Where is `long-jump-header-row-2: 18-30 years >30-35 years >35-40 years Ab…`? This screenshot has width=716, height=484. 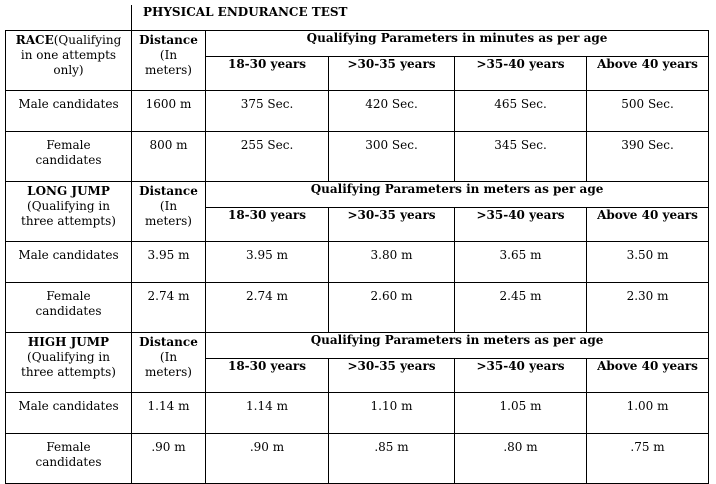
long-jump-header-row-2: 18-30 years >30-35 years >35-40 years Ab… is located at coordinates (358, 224).